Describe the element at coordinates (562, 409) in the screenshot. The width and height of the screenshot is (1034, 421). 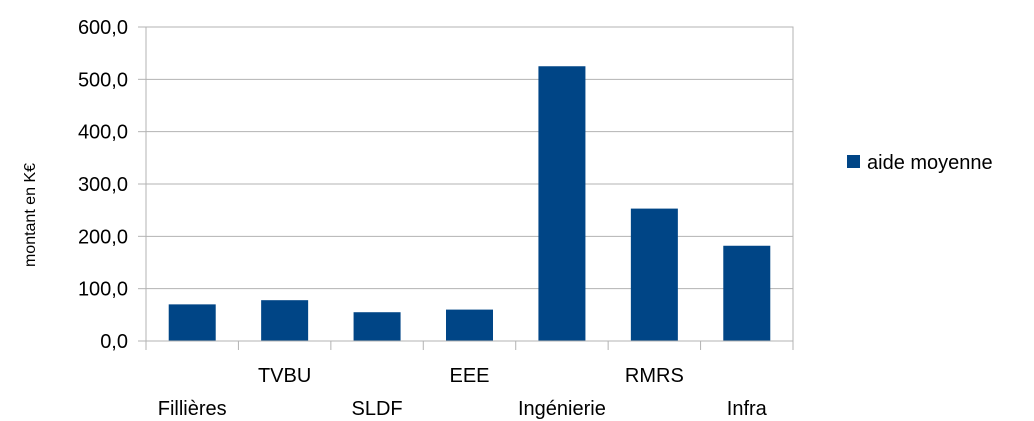
I see `x-tick-label: Ingénierie` at that location.